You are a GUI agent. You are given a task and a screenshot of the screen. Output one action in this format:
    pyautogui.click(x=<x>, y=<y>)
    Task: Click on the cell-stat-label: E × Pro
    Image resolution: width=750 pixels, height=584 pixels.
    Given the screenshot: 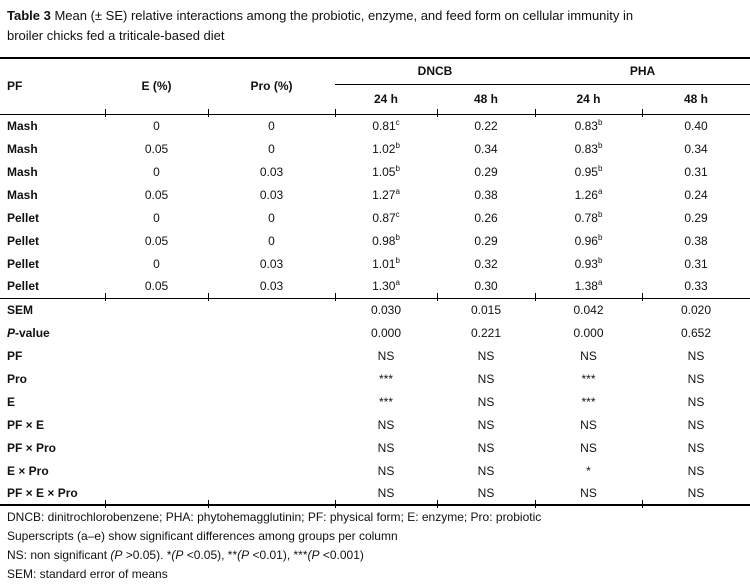 What is the action you would take?
    pyautogui.click(x=167, y=470)
    